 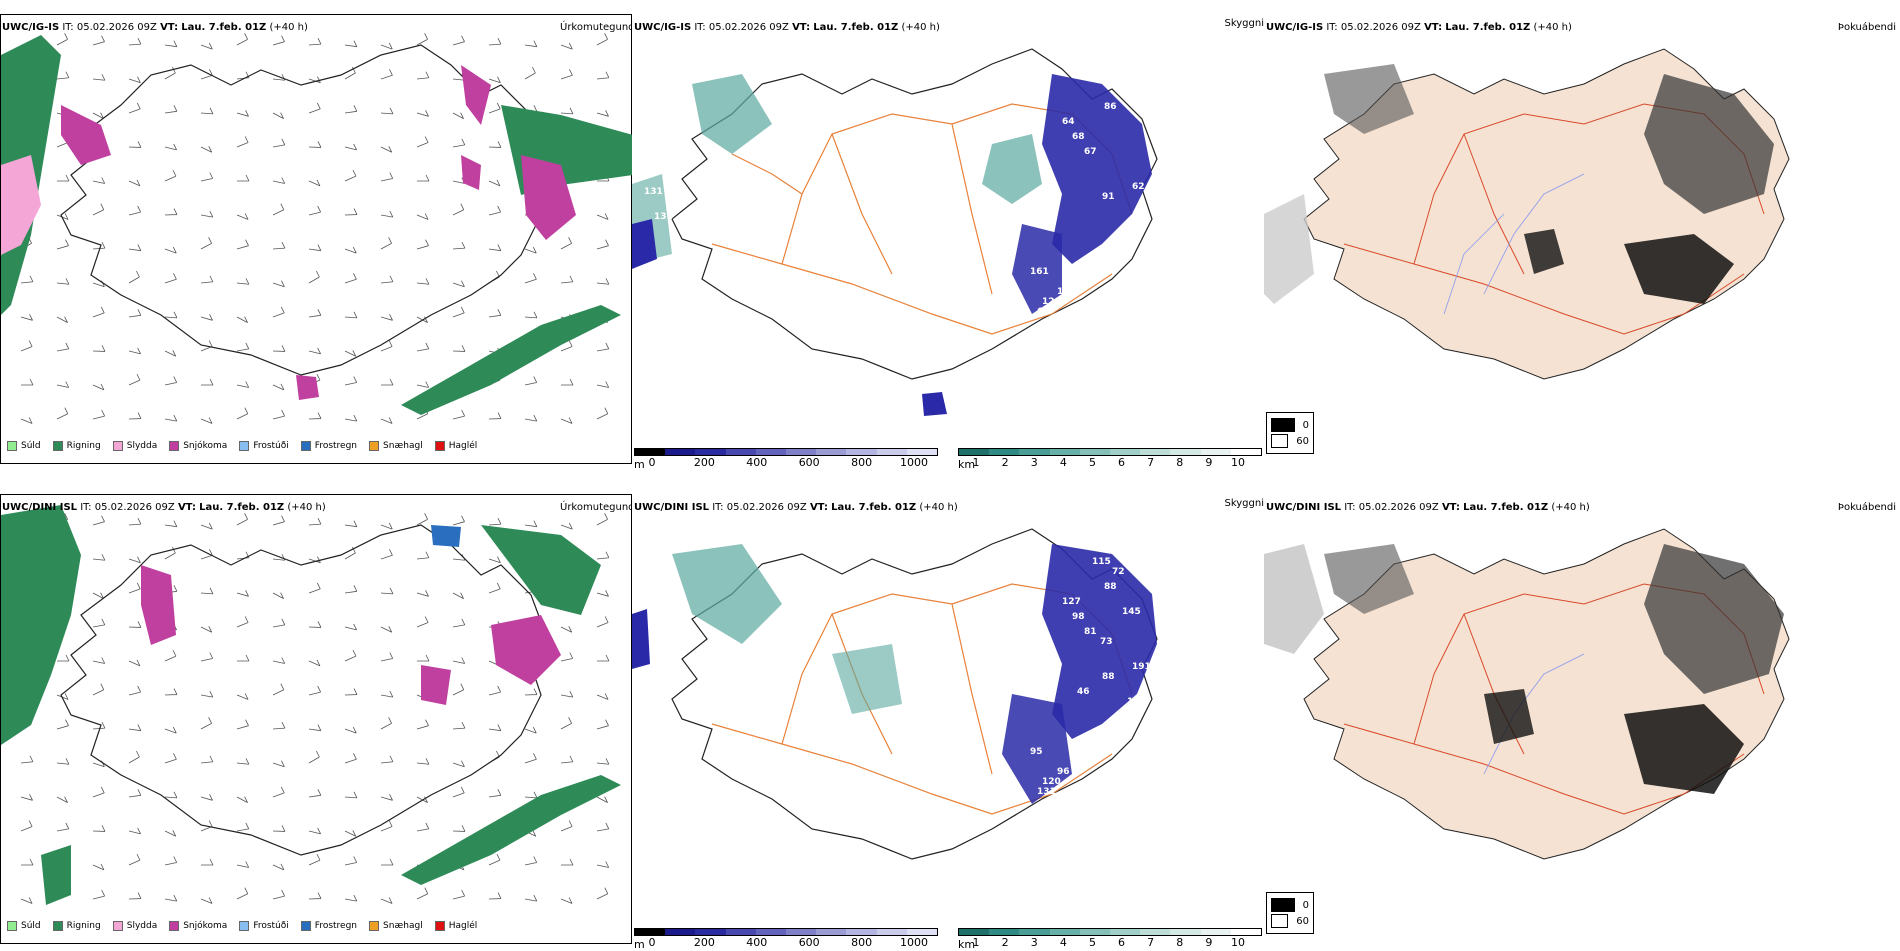 I want to click on fog-dark-central, so click(x=1509, y=716).